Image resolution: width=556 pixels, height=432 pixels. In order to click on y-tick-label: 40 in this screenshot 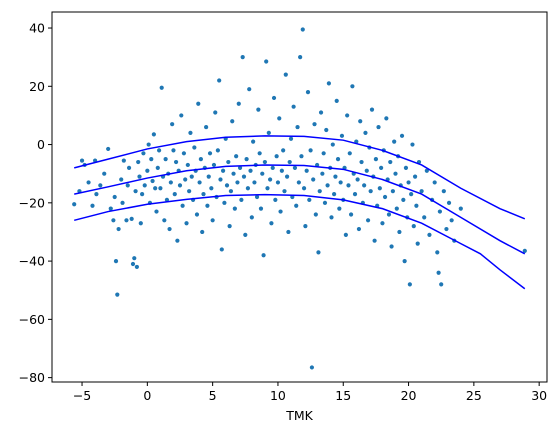, I will do `click(37, 28)`.